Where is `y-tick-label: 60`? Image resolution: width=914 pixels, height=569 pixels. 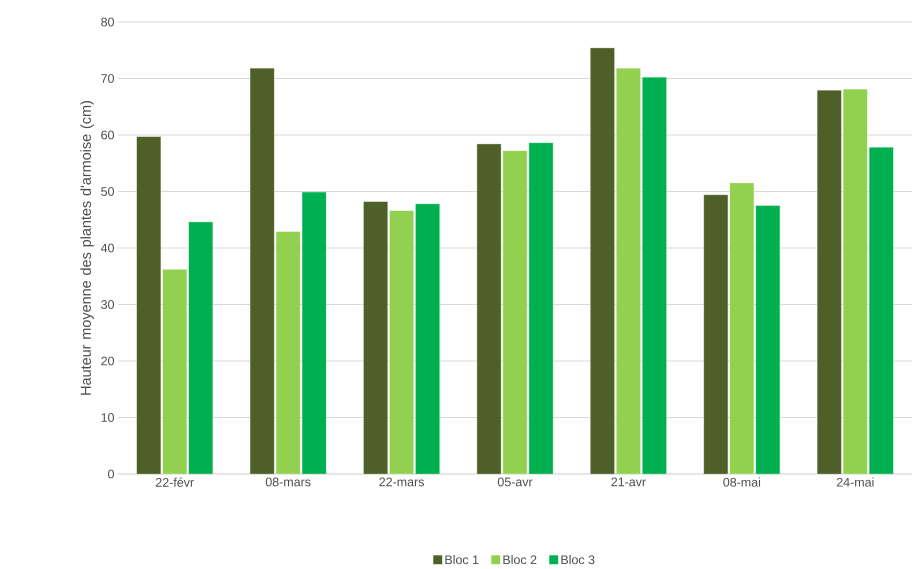 y-tick-label: 60 is located at coordinates (107, 135).